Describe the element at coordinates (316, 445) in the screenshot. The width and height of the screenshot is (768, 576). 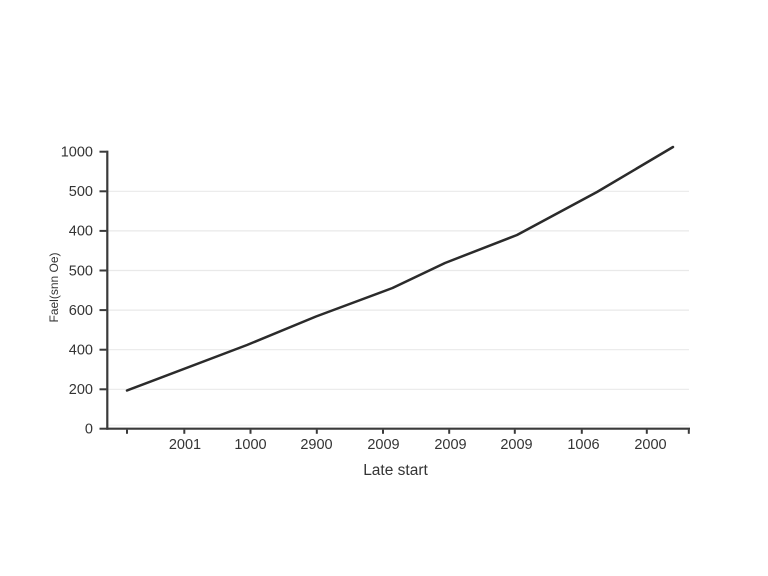
I see `svg-text: 2900` at that location.